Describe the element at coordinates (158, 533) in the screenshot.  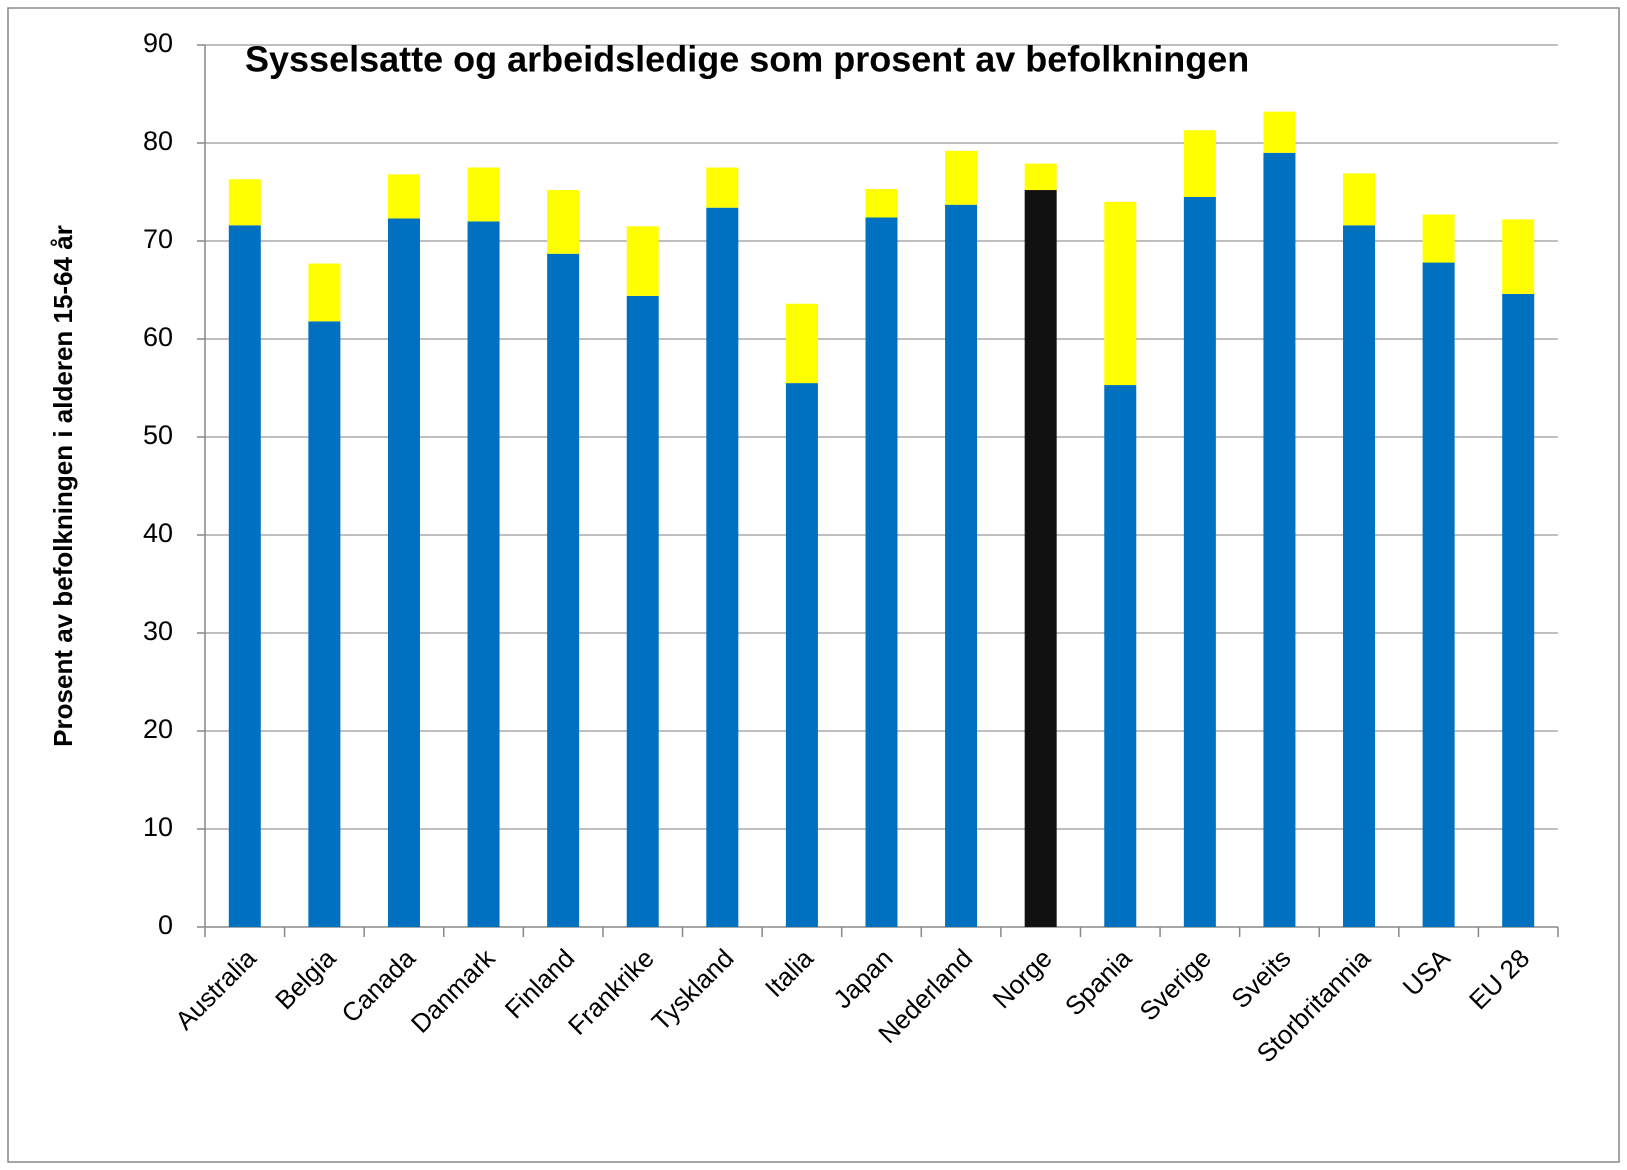
I see `y-tick-label: 40` at that location.